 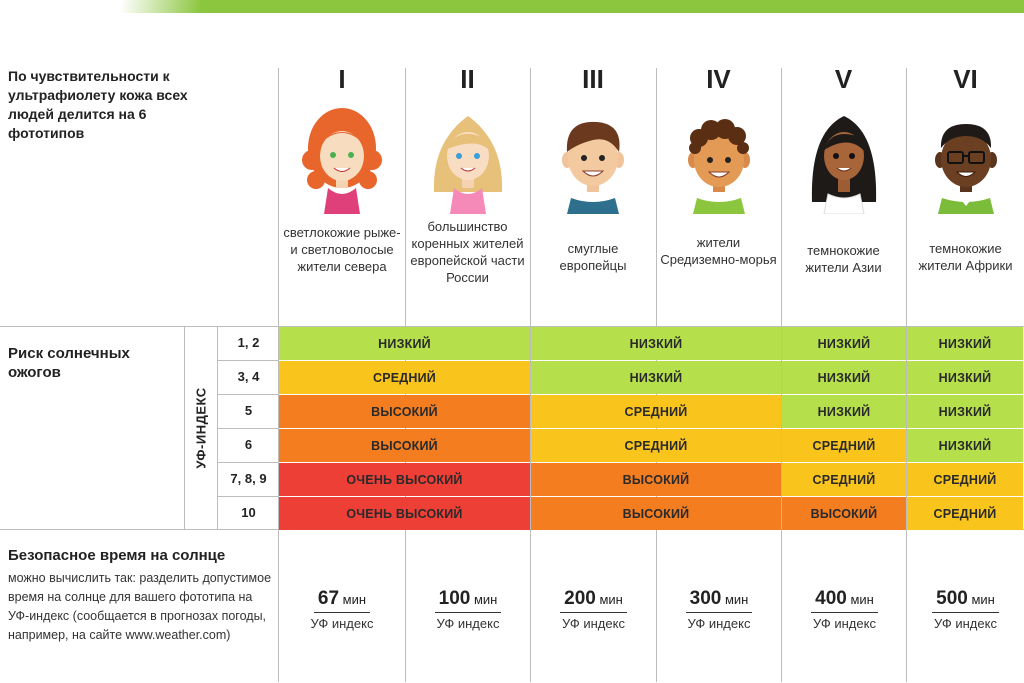 I want to click on uv-level-label: 1, 2, so click(x=248, y=342).